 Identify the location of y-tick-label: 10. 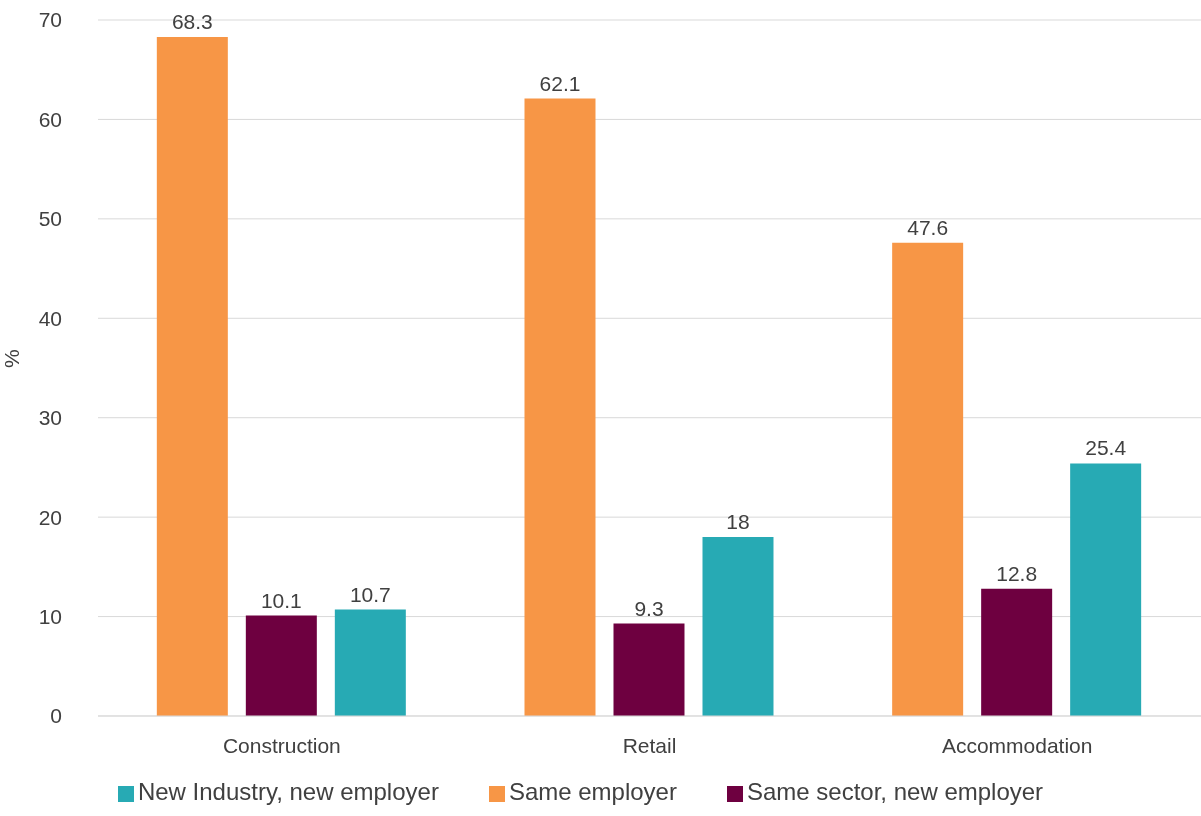
(50, 617).